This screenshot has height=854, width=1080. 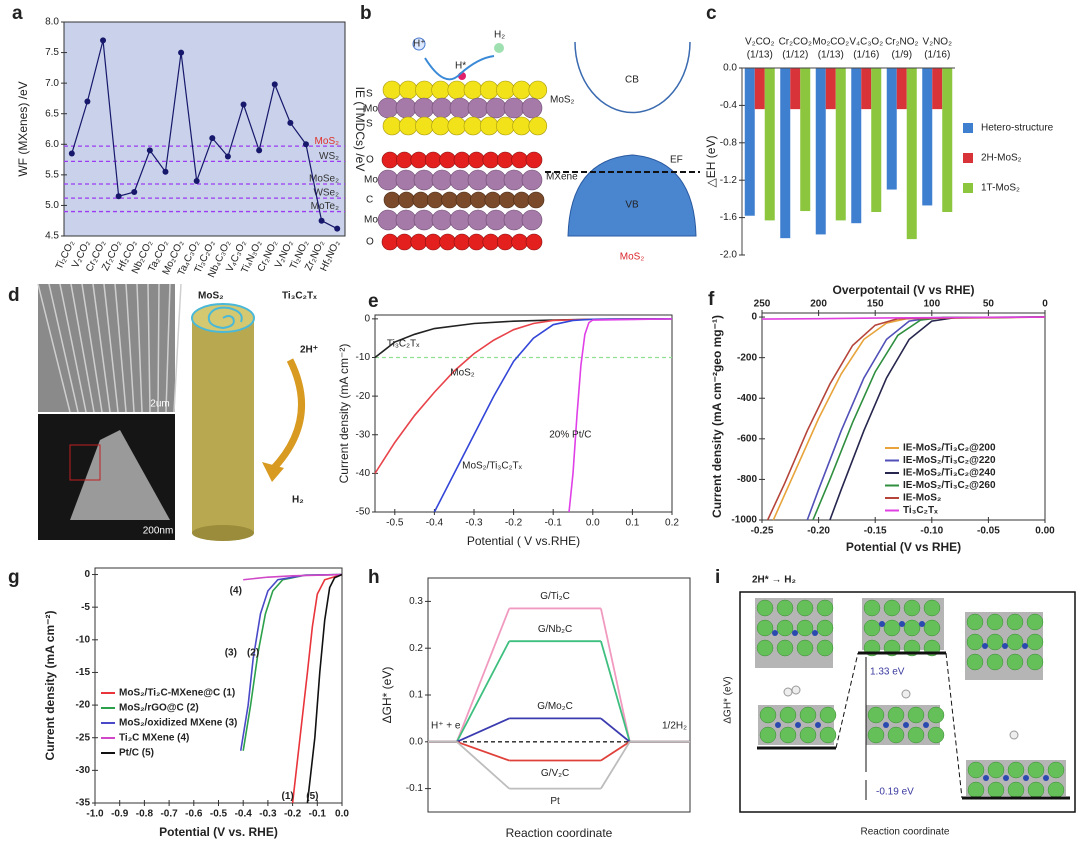 What do you see at coordinates (875, 531) in the screenshot?
I see `x-tick-label: -0.15` at bounding box center [875, 531].